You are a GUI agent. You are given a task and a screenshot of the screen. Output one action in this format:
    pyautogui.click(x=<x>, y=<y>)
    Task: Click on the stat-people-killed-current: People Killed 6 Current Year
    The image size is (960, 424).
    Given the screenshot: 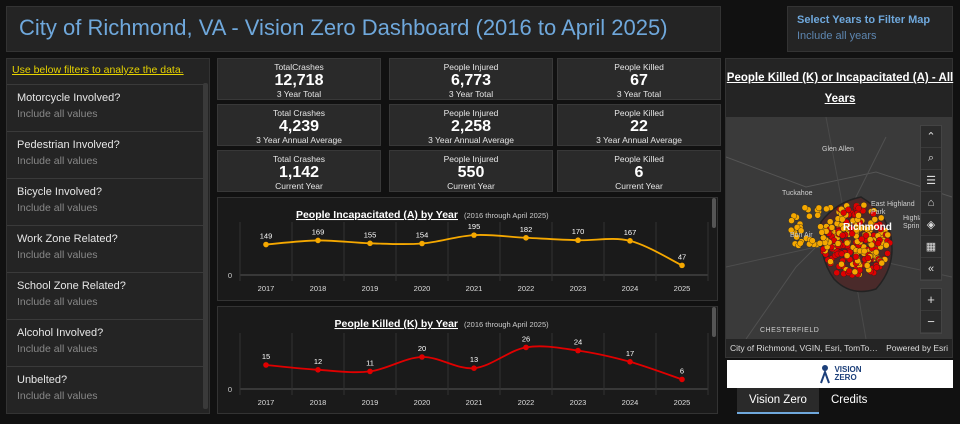 What is the action you would take?
    pyautogui.click(x=639, y=171)
    